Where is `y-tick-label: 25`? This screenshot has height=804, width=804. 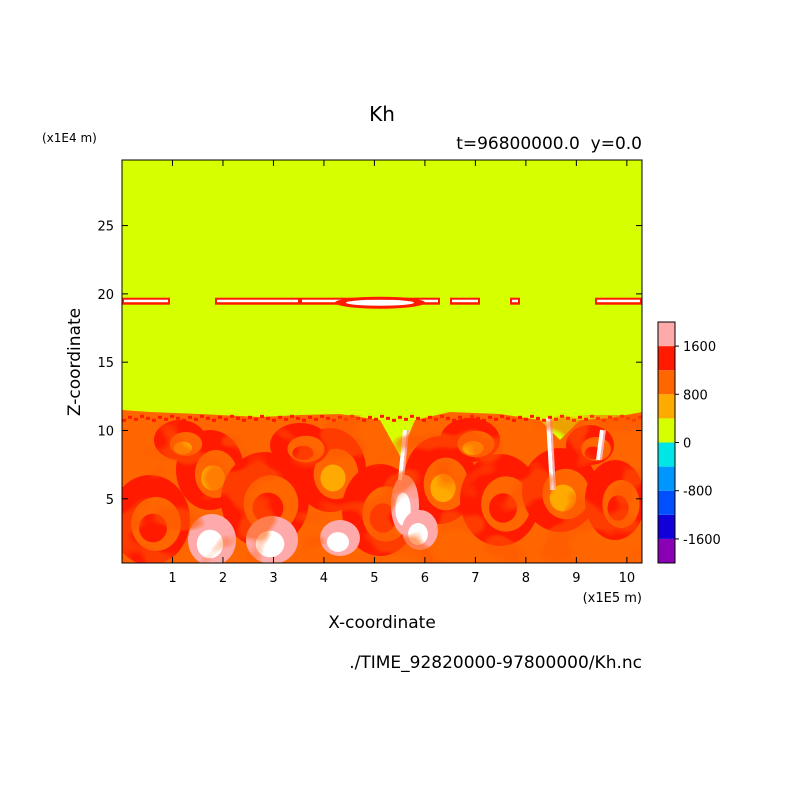
y-tick-label: 25 is located at coordinates (105, 227).